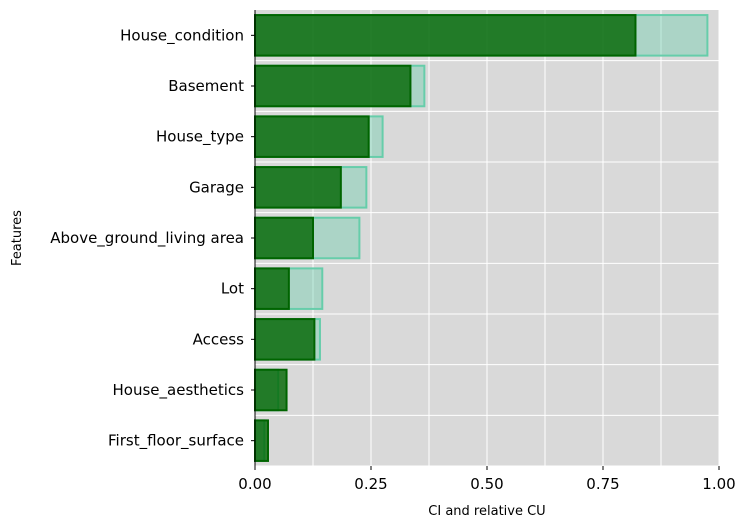 This screenshot has width=747, height=529. I want to click on x-tick-label: 0.00, so click(254, 484).